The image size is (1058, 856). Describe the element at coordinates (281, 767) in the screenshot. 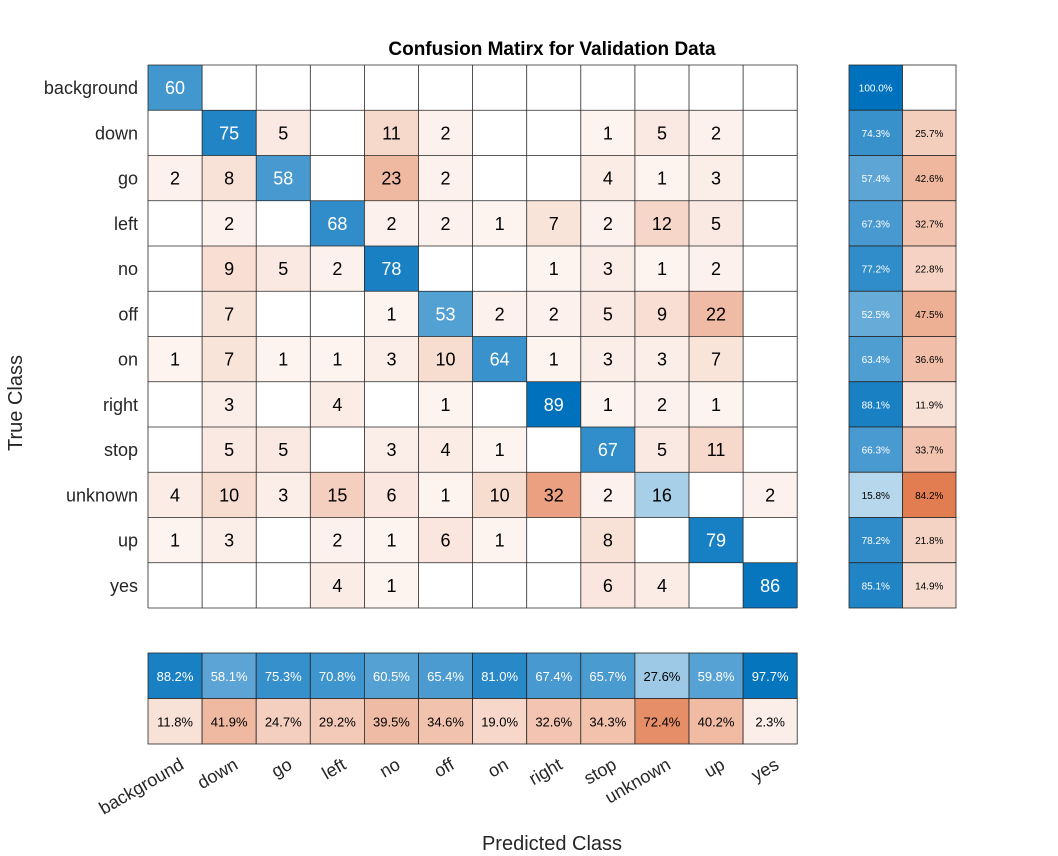

I see `column-label: go` at that location.